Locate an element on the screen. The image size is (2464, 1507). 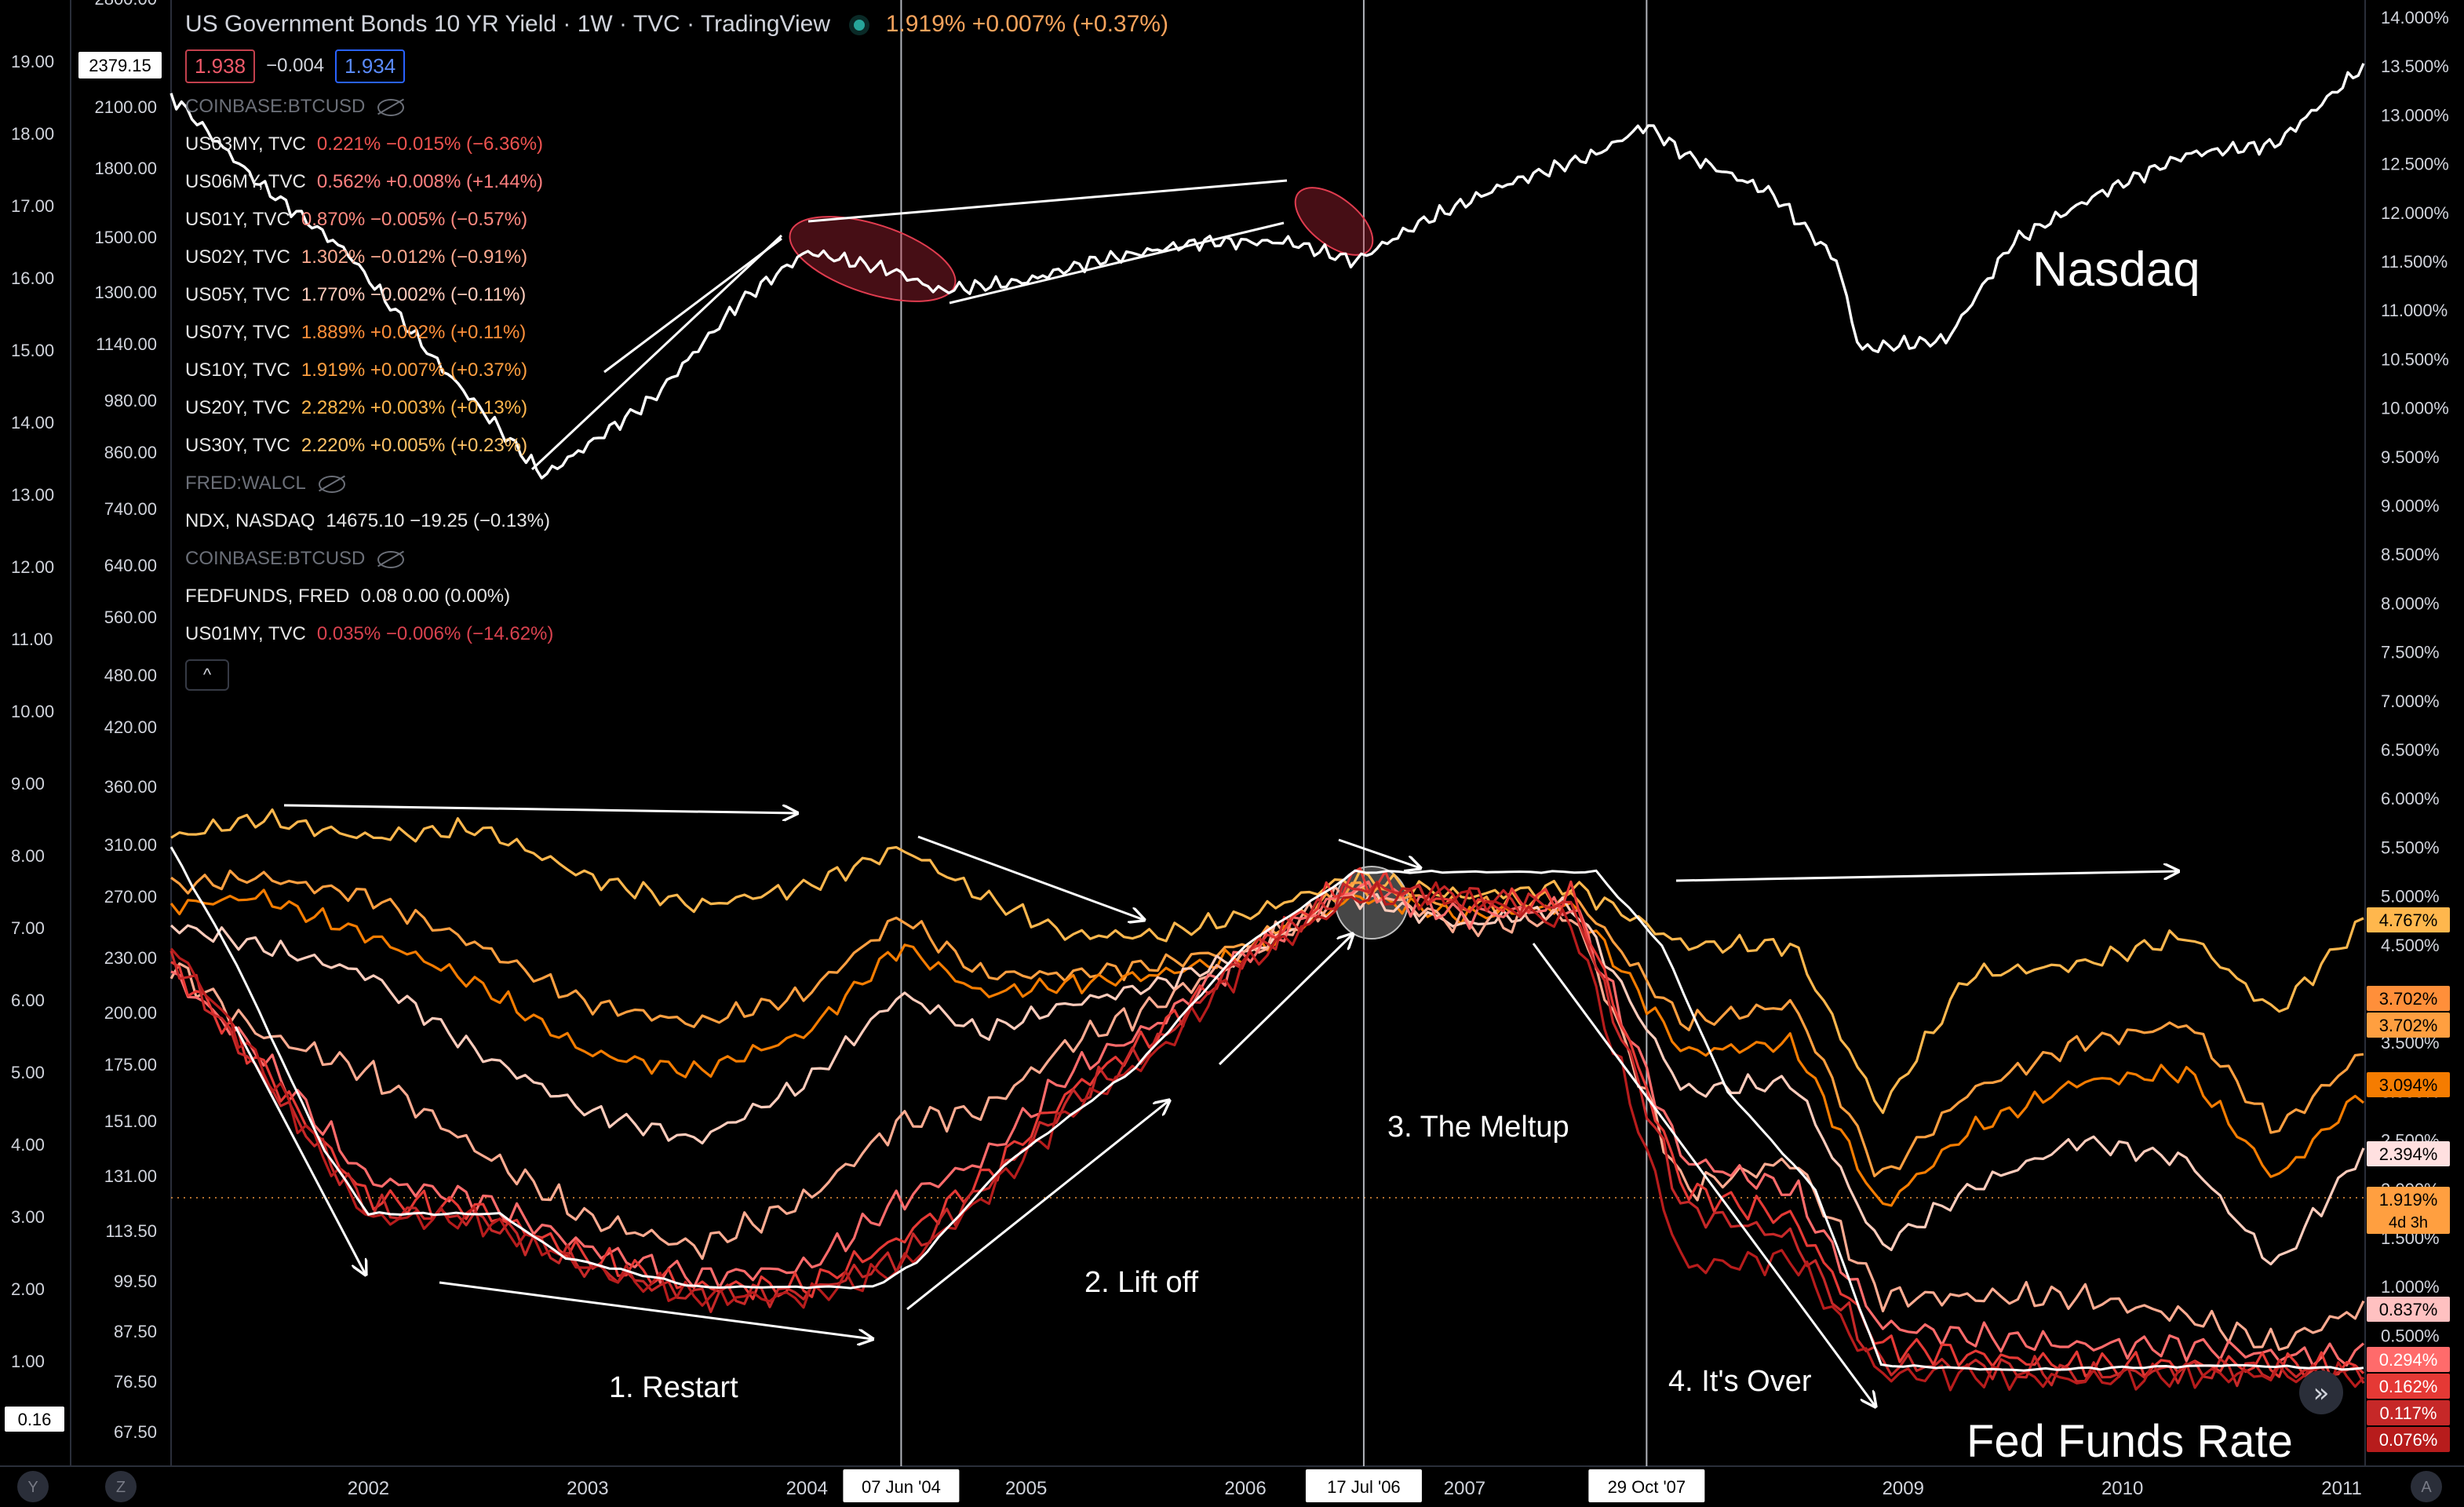
time-tick-label: 2010 is located at coordinates (2122, 1489).